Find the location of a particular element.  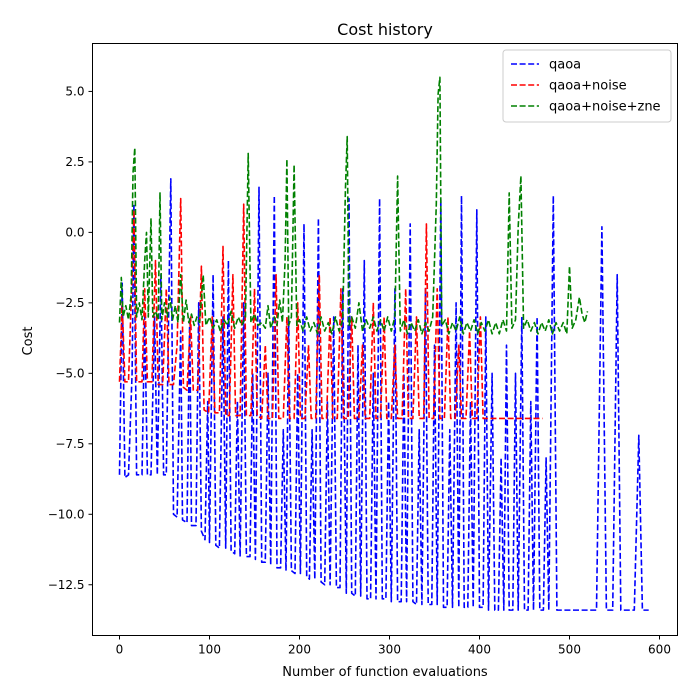

y-axis: −12.5 −10.0 −7.5 −5.0 −2.5 0.0 2.5 5.0 is located at coordinates (70, 338).